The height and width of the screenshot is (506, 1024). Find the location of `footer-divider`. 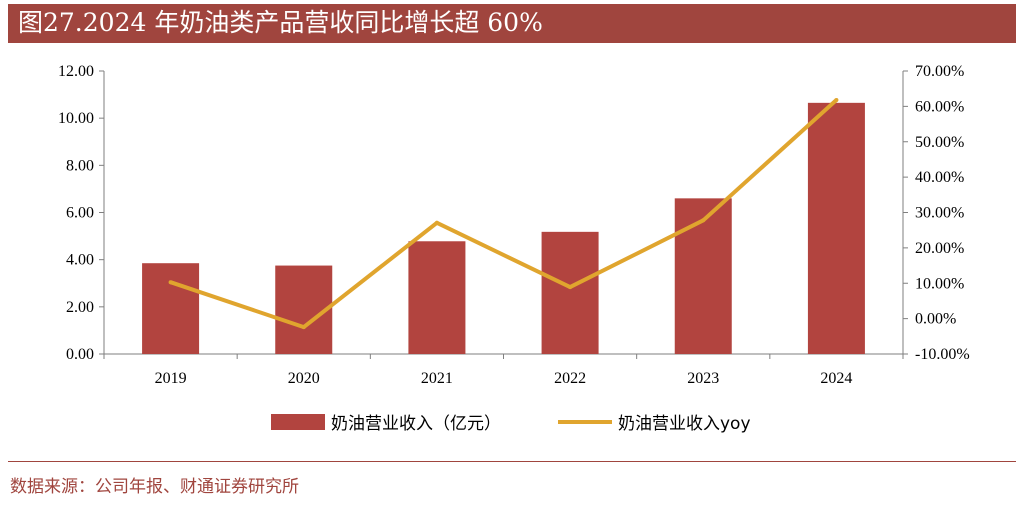

footer-divider is located at coordinates (512, 461).